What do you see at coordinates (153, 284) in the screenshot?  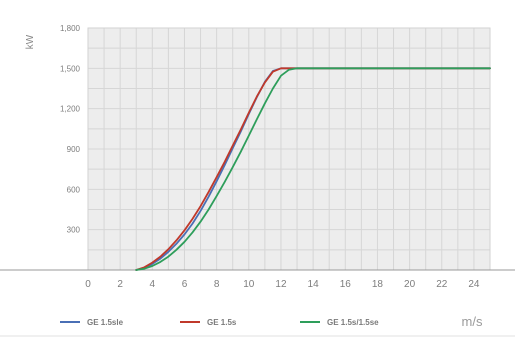 I see `x-tick-label: 4` at bounding box center [153, 284].